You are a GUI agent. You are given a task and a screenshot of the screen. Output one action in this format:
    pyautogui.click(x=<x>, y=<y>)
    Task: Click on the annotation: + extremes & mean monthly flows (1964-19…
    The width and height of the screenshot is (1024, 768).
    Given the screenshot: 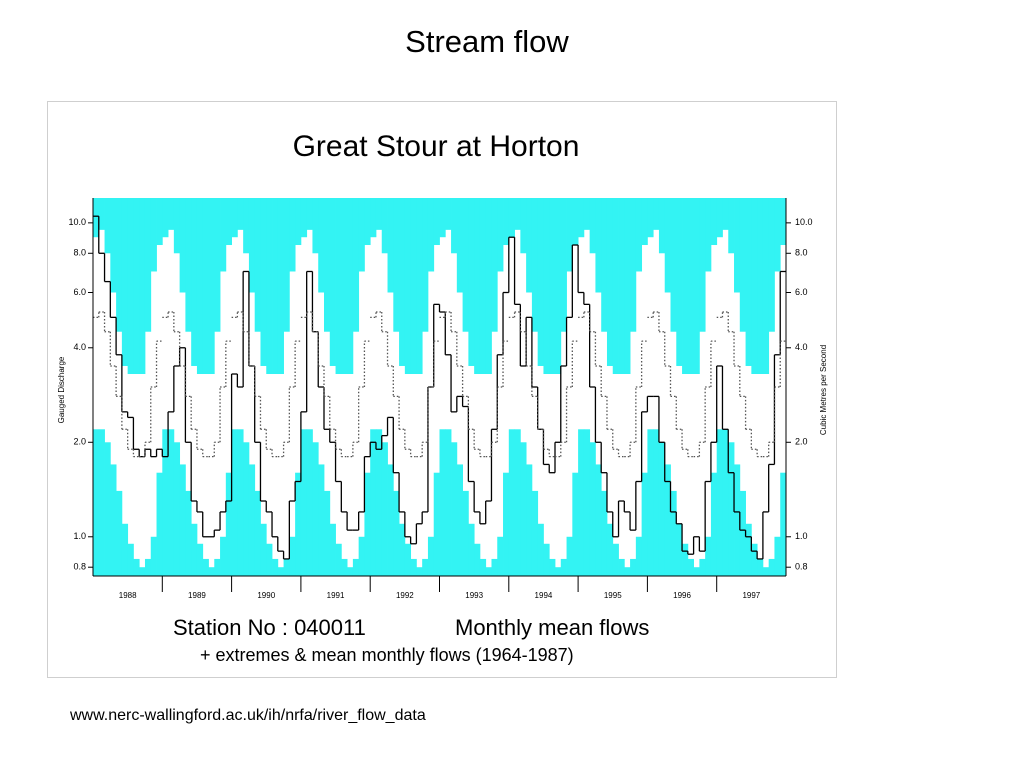 What is the action you would take?
    pyautogui.click(x=387, y=655)
    